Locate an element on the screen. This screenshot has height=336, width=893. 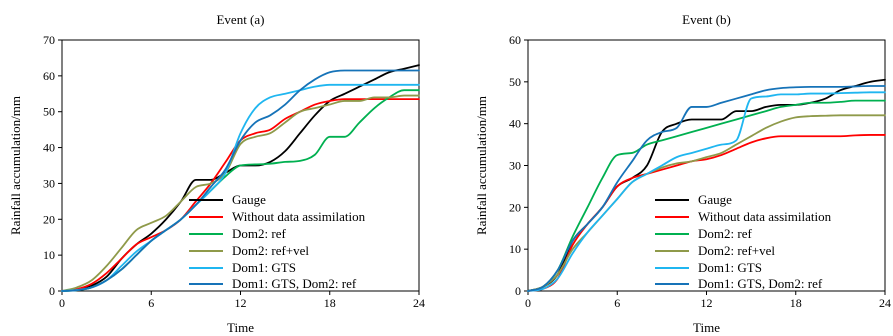
chart-title: Event (a) is located at coordinates (240, 19).